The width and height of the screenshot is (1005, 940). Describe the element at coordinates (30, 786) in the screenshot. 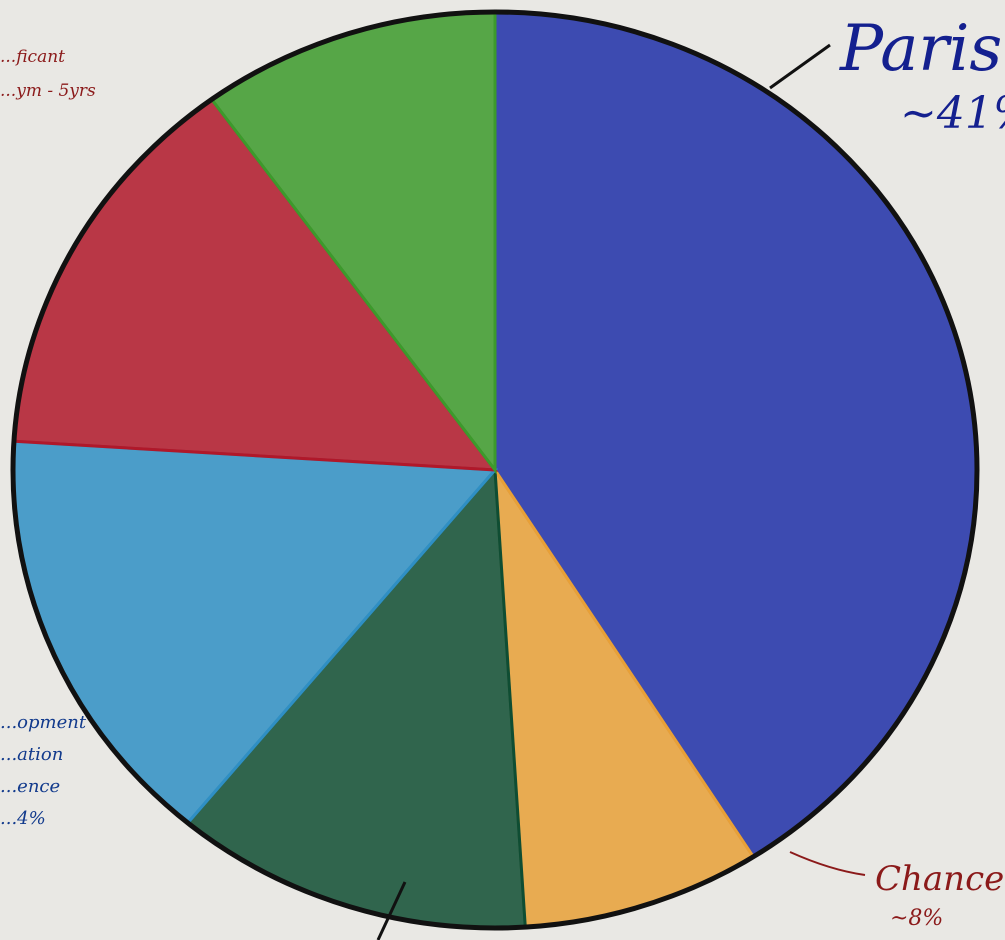

I see `development-label-line3: ...ence` at that location.